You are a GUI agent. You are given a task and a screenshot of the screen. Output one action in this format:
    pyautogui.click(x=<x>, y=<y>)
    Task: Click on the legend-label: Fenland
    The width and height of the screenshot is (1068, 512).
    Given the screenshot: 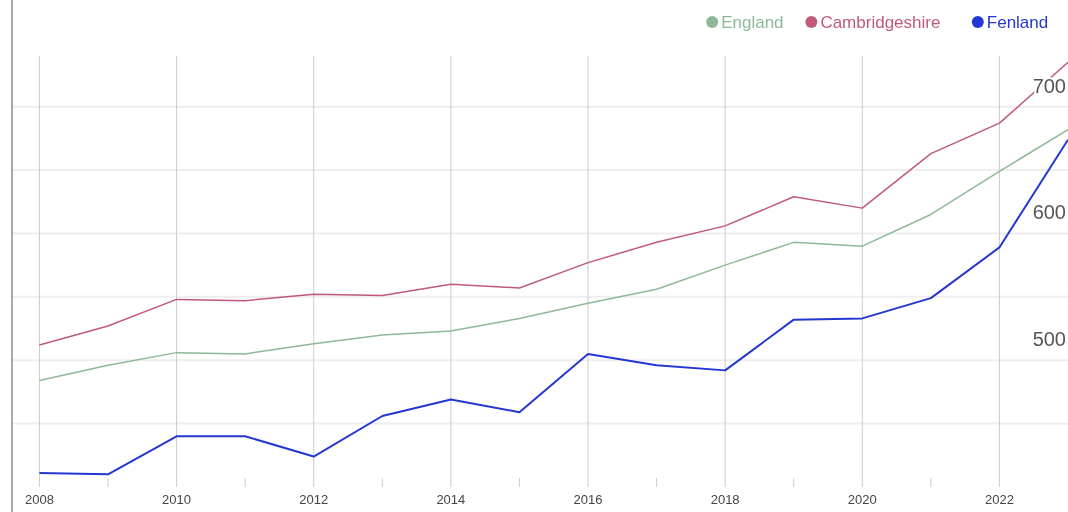 What is the action you would take?
    pyautogui.click(x=1017, y=22)
    